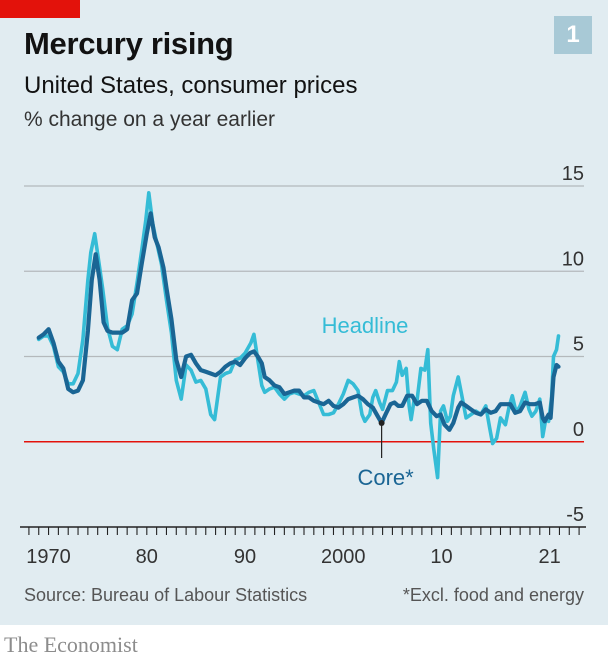 This screenshot has width=608, height=662. Describe the element at coordinates (129, 43) in the screenshot. I see `chart-title: Mercury rising` at that location.